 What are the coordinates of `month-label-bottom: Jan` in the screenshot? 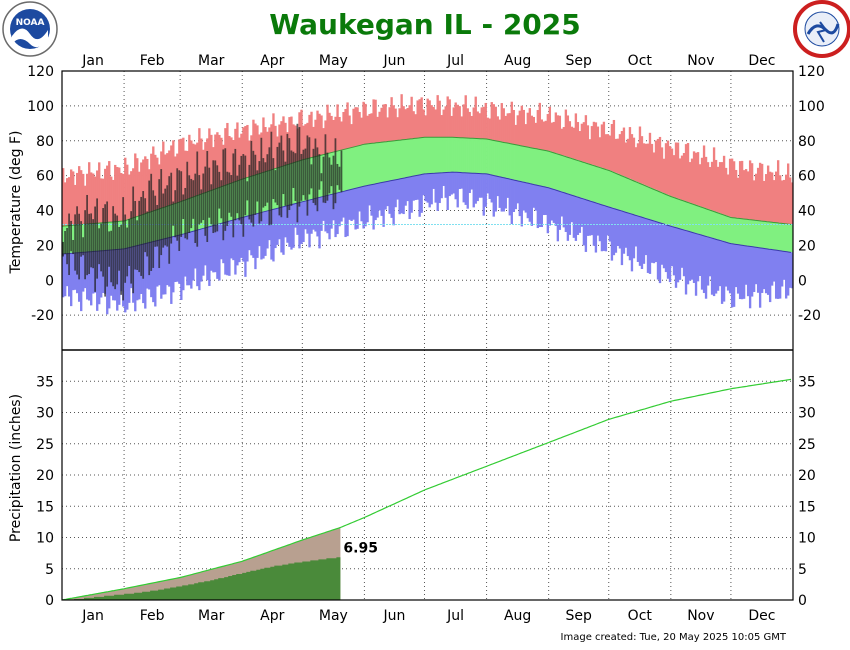 It's located at (92, 616).